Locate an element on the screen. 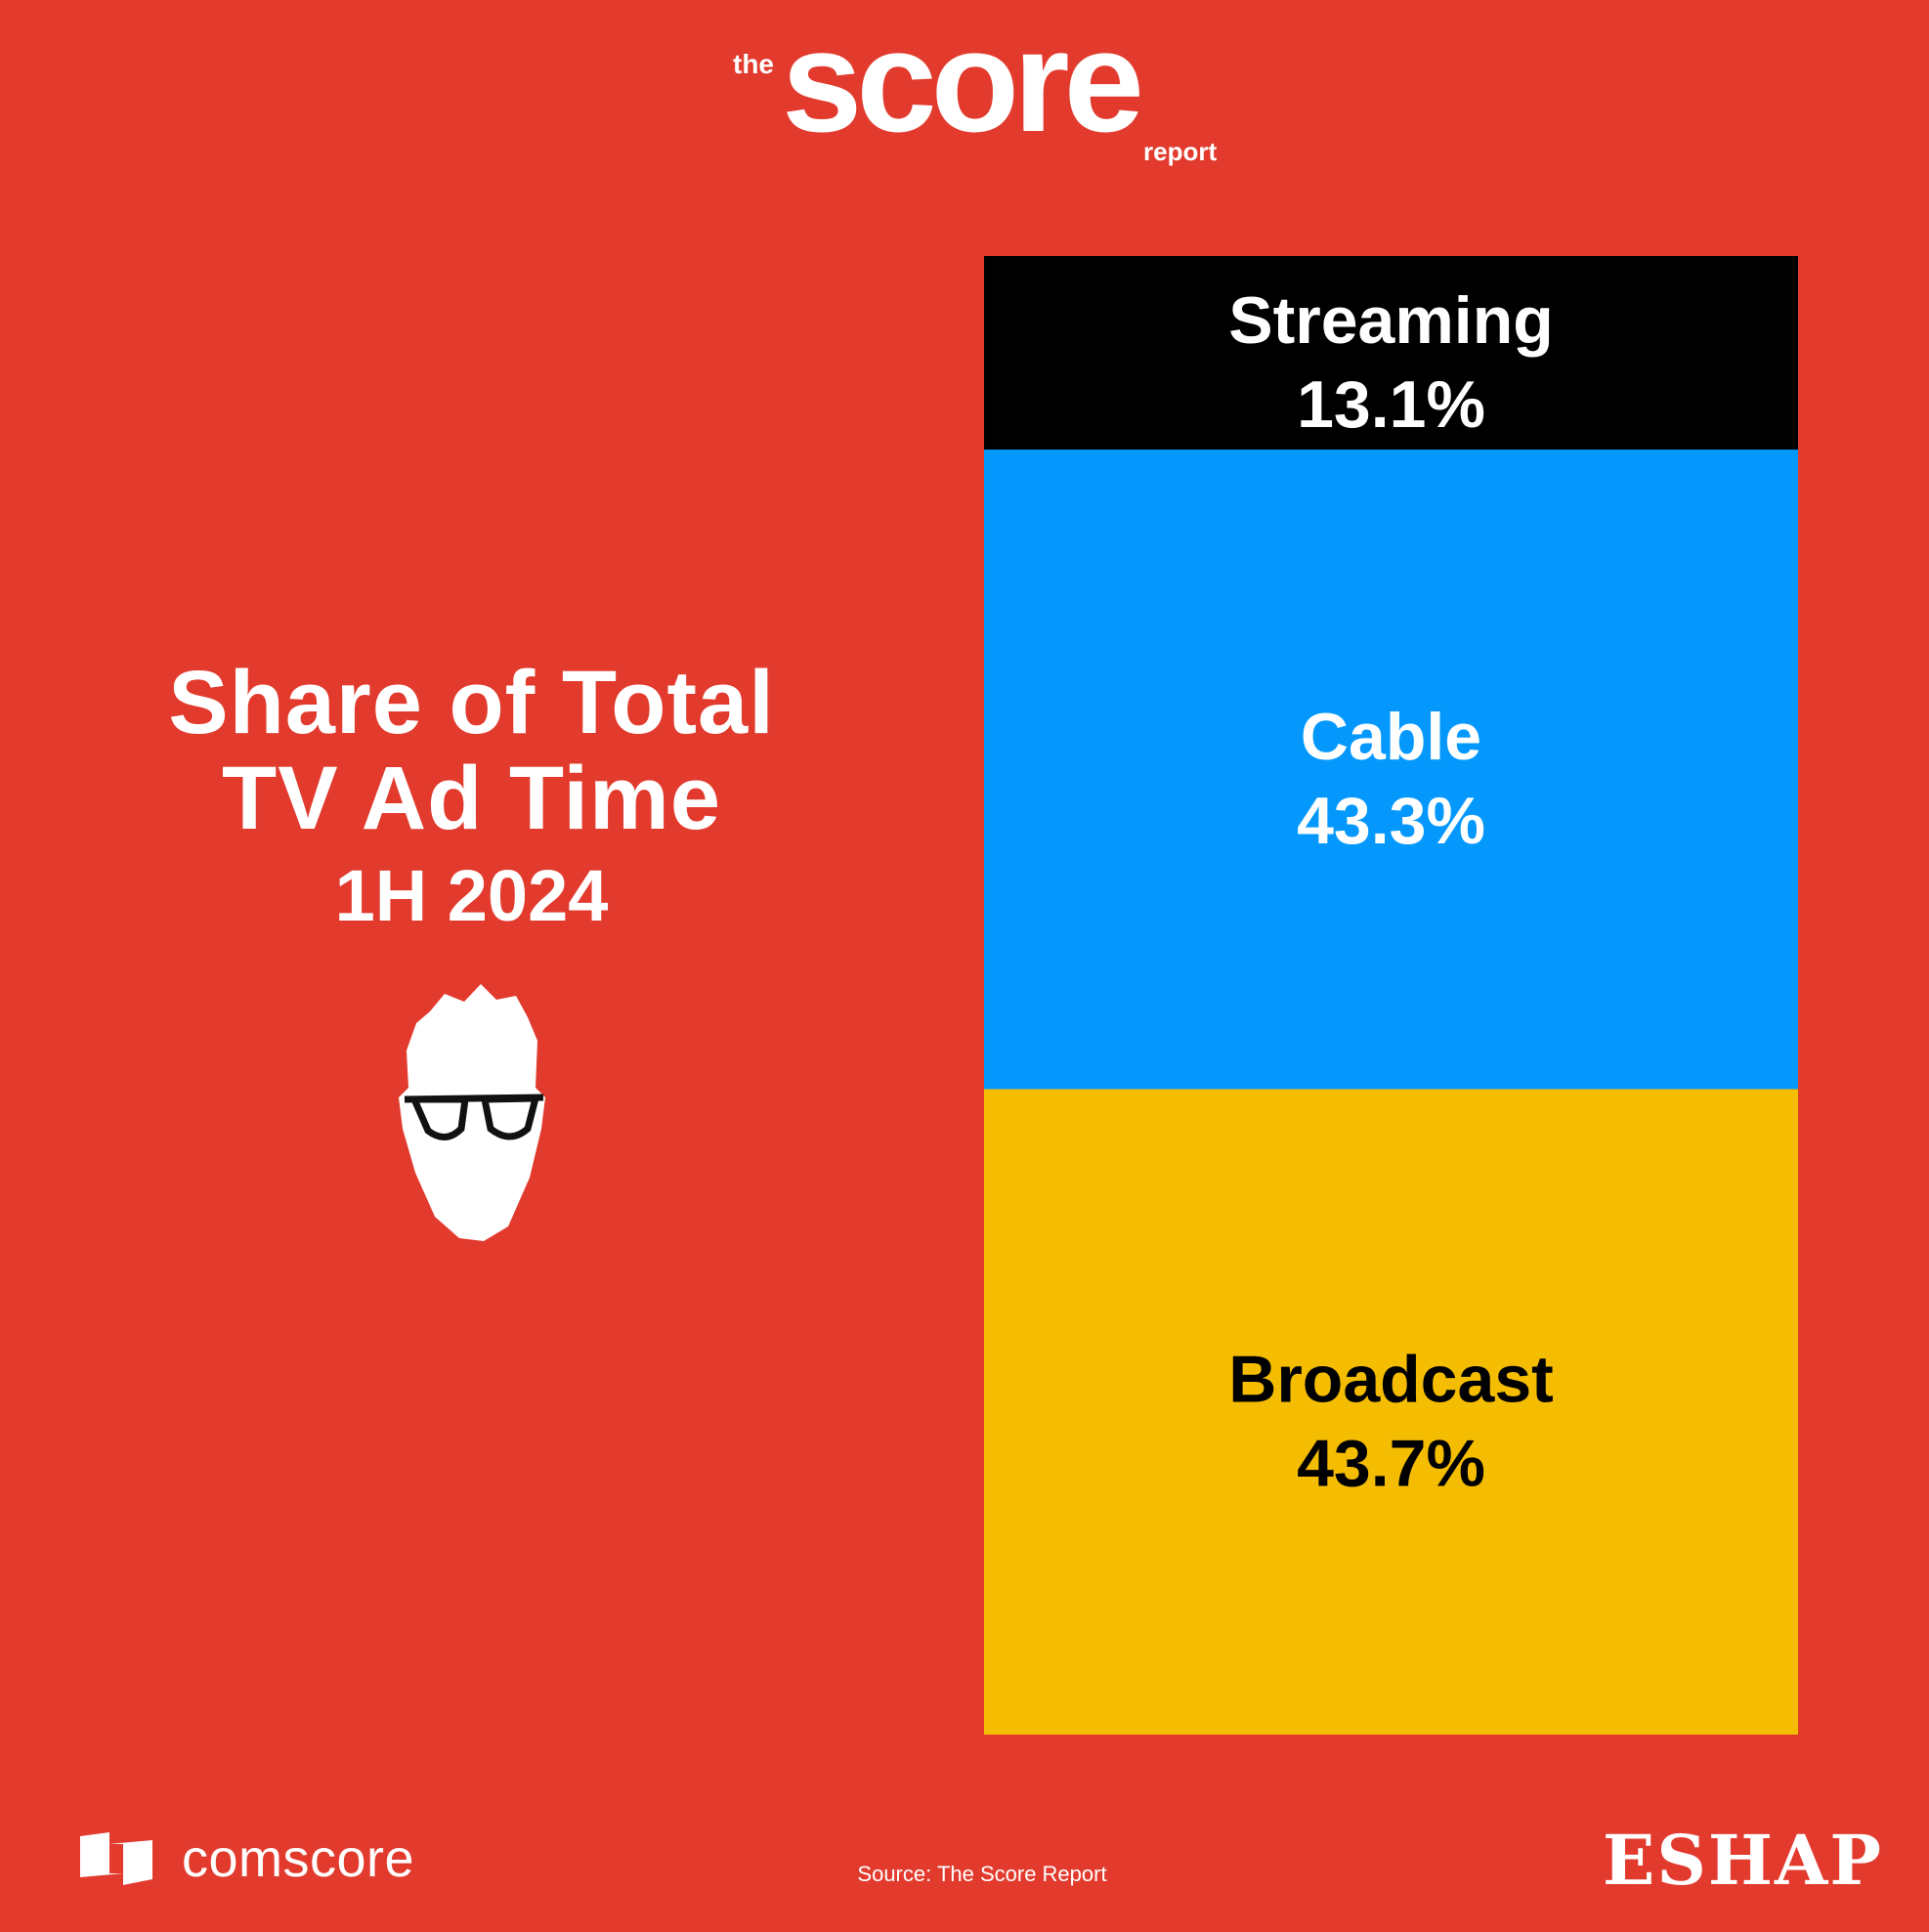 The image size is (1929, 1932). segment-value-streaming: 13.1% is located at coordinates (1391, 405).